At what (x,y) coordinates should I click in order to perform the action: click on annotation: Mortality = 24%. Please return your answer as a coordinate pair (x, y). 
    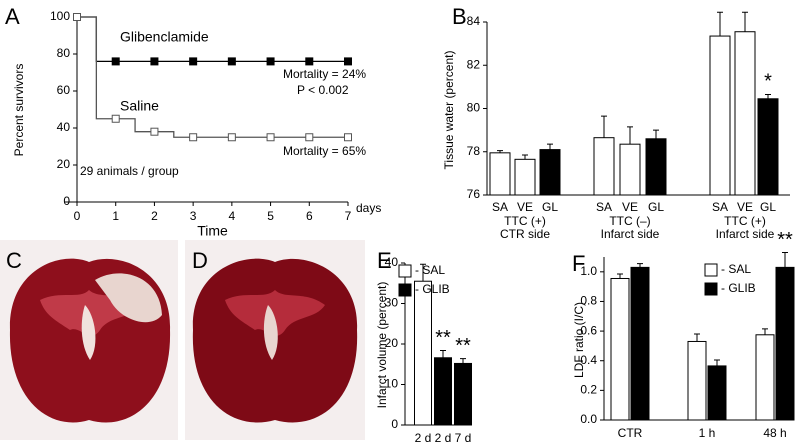
    Looking at the image, I should click on (324, 74).